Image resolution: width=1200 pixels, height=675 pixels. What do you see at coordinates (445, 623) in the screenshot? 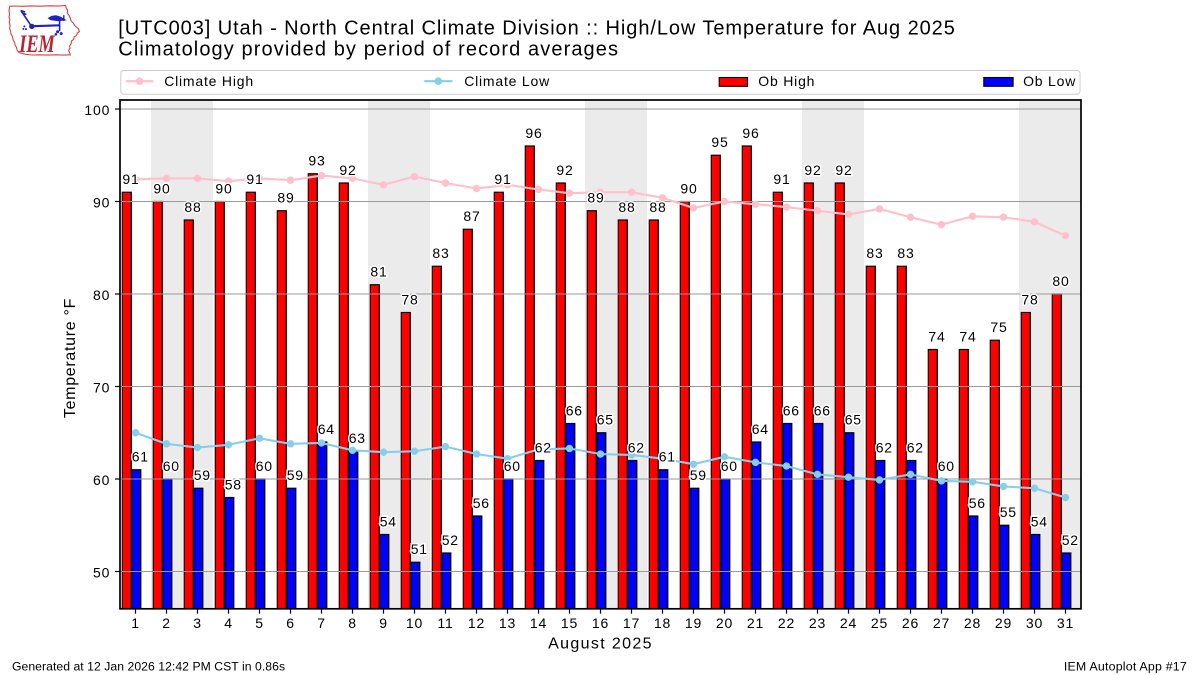
I see `svg-text: 11` at bounding box center [445, 623].